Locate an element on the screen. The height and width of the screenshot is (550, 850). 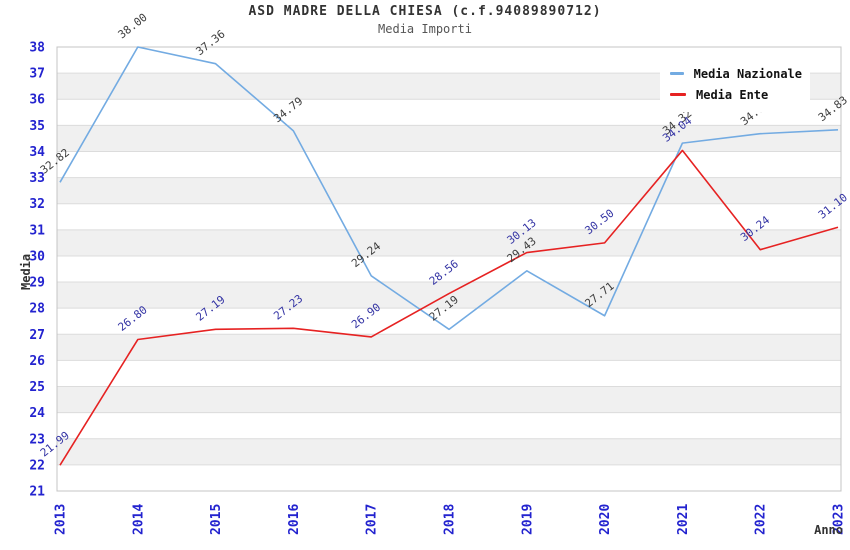
y-tick-label: 23 is located at coordinates (37, 439).